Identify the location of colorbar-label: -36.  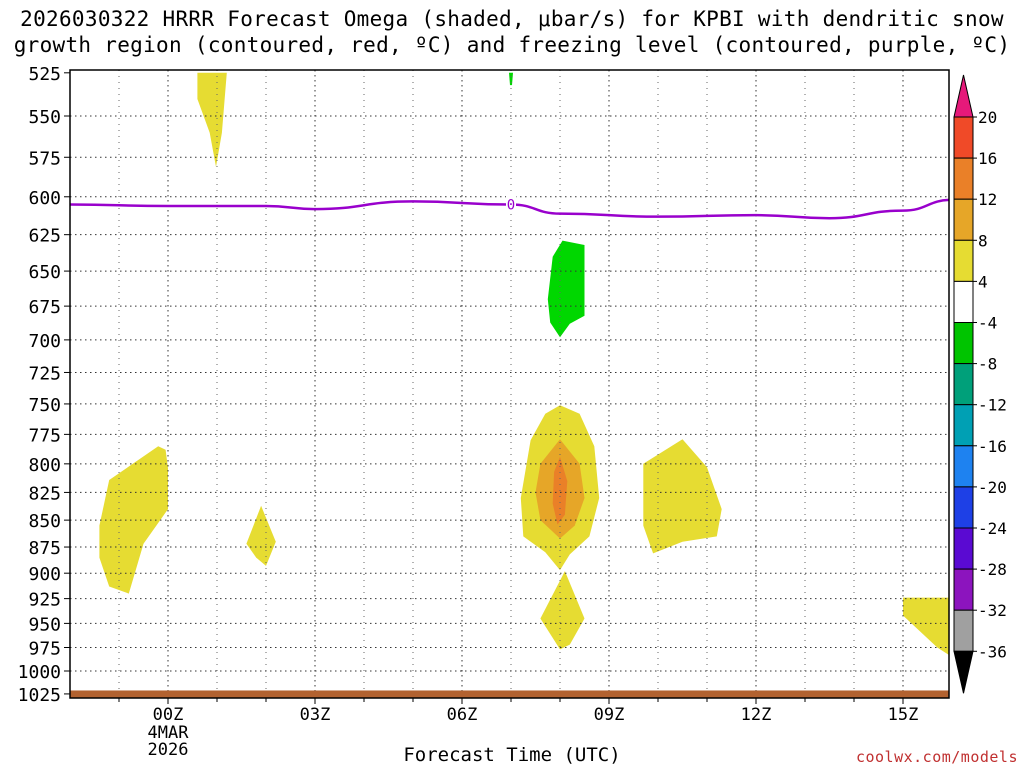
(992, 651).